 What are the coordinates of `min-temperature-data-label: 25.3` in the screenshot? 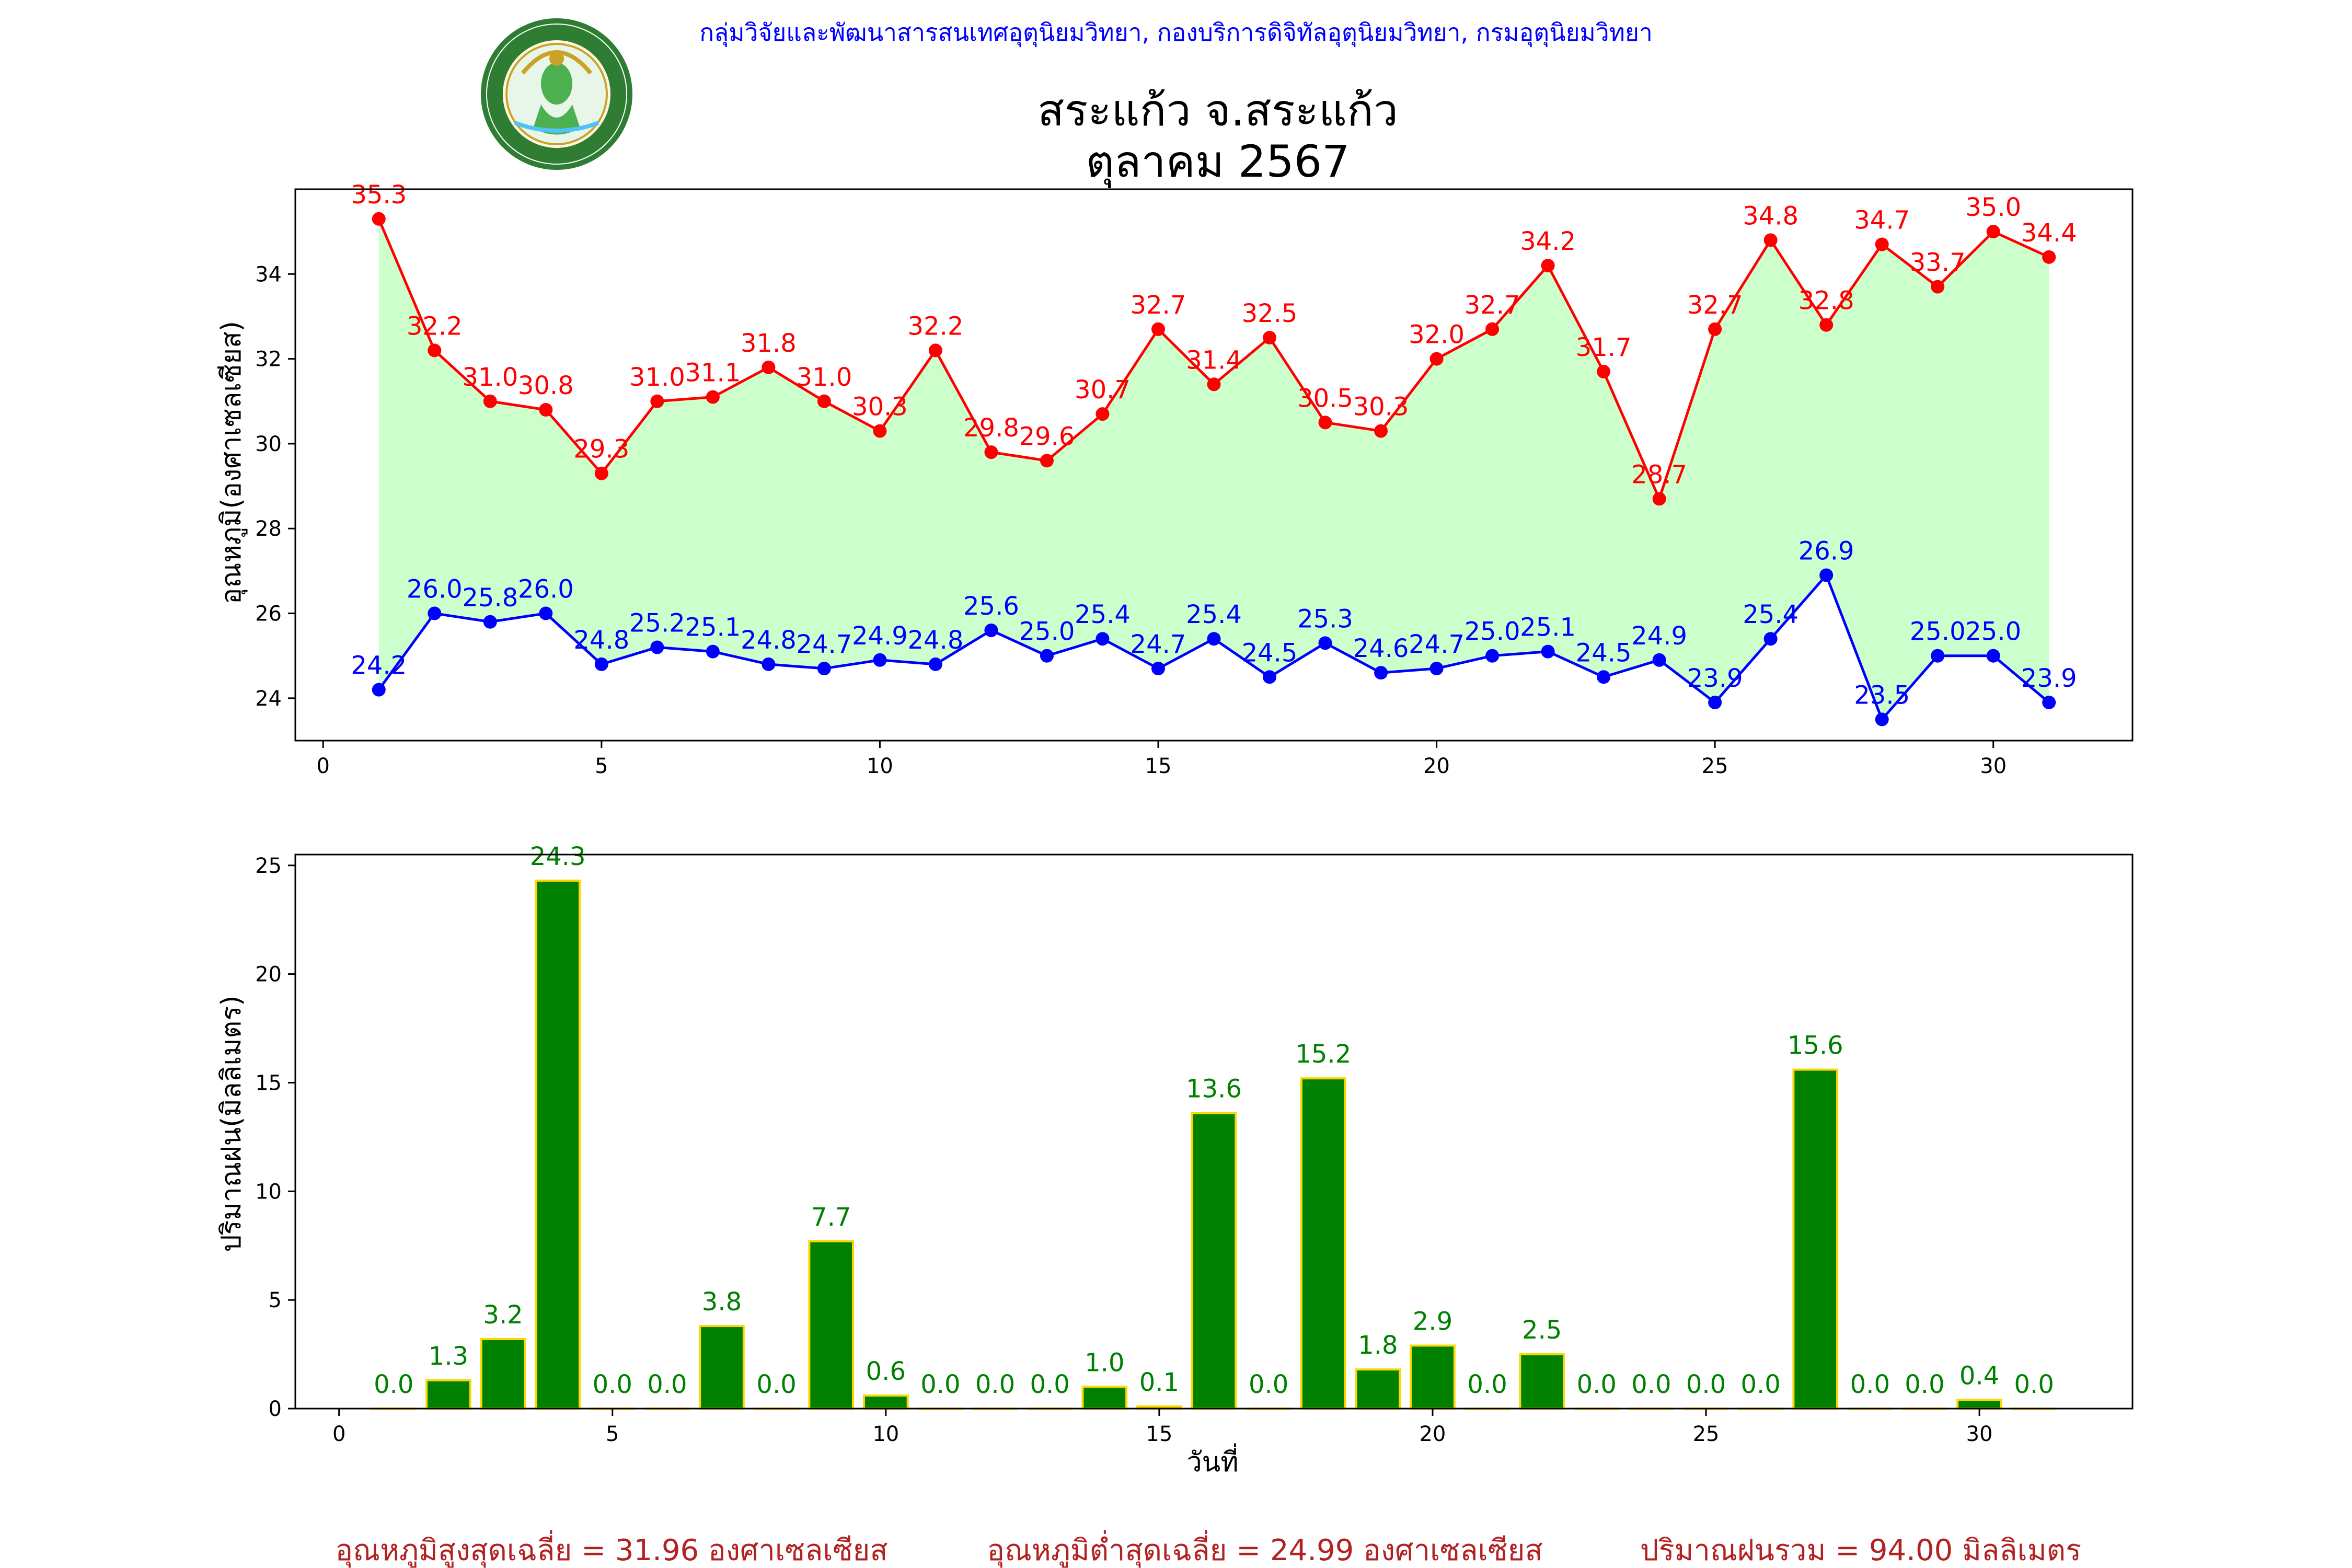 It's located at (1325, 618).